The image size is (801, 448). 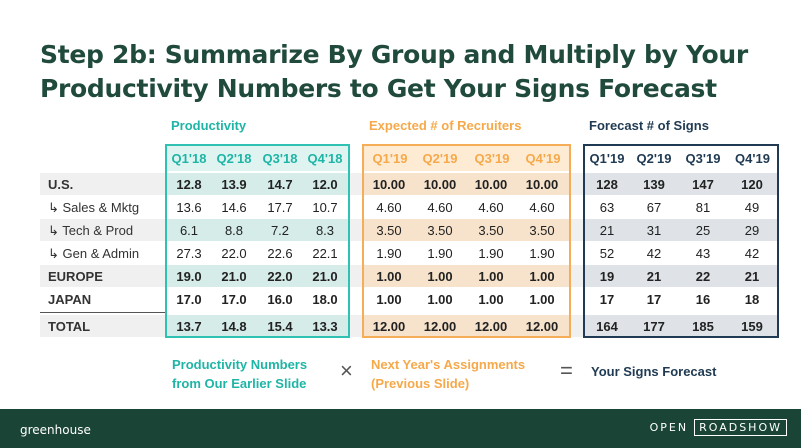 What do you see at coordinates (390, 158) in the screenshot?
I see `recruiters-col-header: Q1'19` at bounding box center [390, 158].